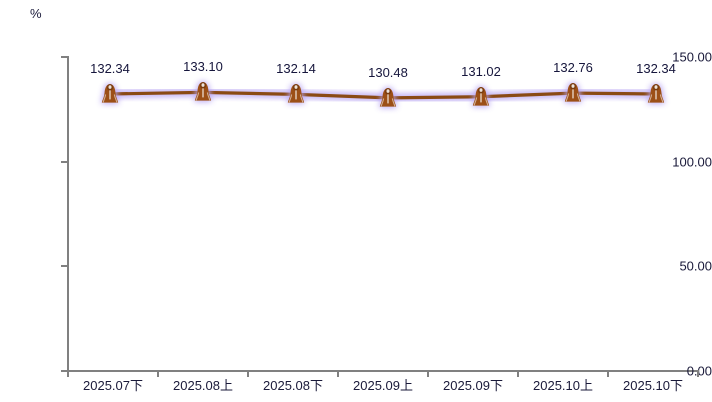 The width and height of the screenshot is (712, 402). I want to click on x-axis-line, so click(382, 371).